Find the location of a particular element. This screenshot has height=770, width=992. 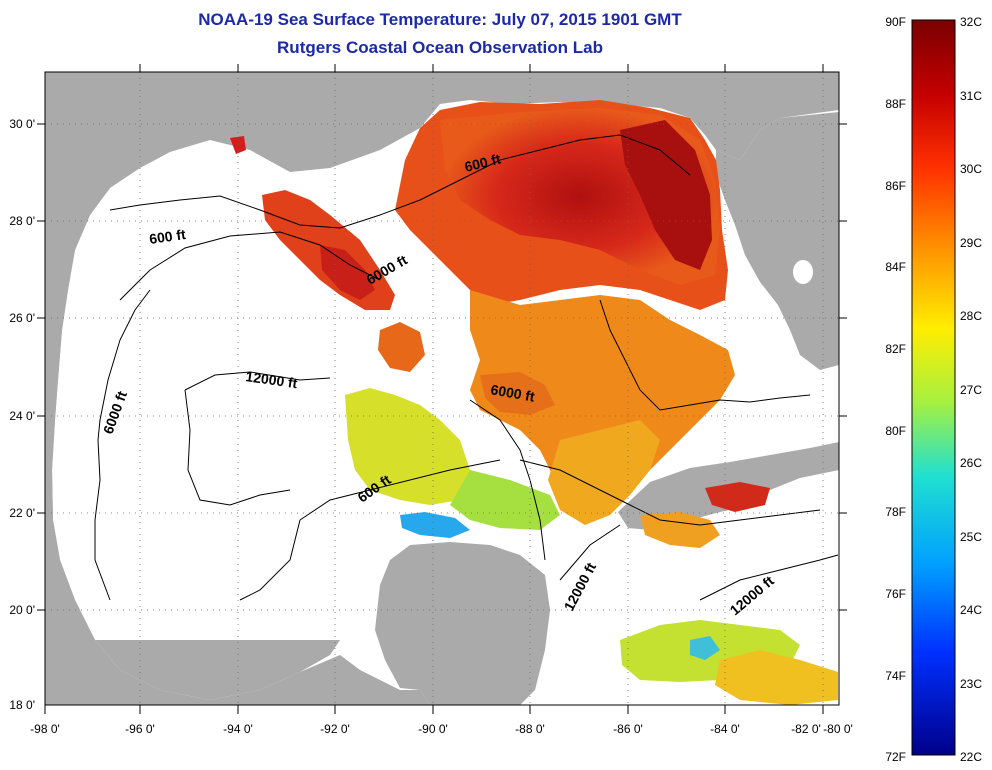

lon-label: -80 0' is located at coordinates (838, 729).